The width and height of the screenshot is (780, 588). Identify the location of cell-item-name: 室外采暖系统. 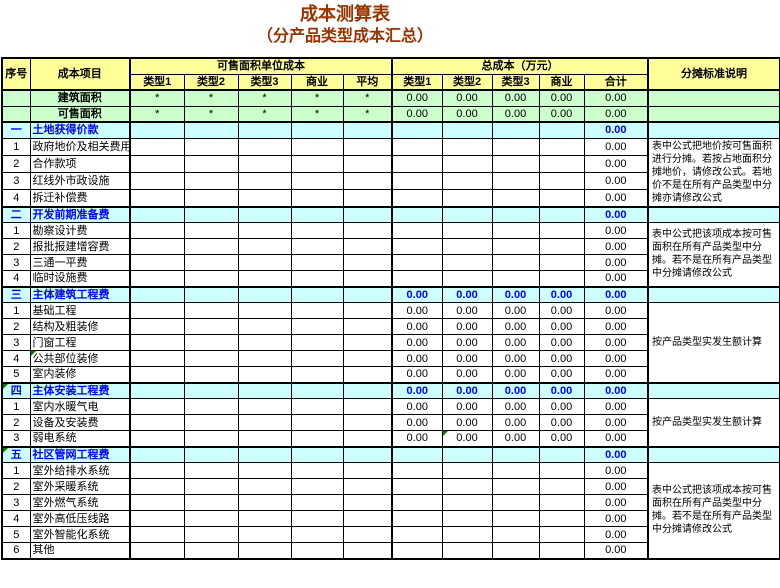
(80, 486).